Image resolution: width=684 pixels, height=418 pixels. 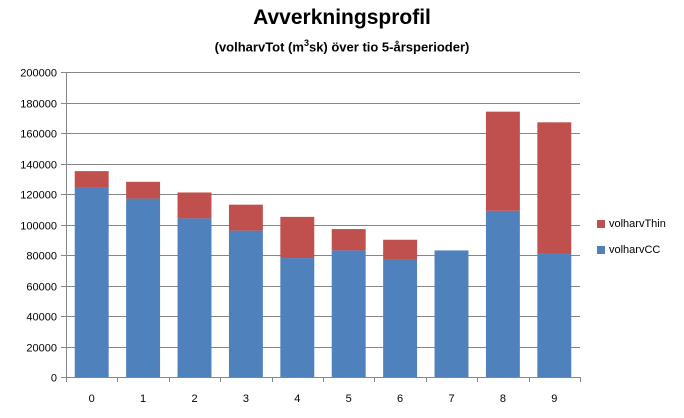 I want to click on x-tick-label: 6, so click(x=400, y=399).